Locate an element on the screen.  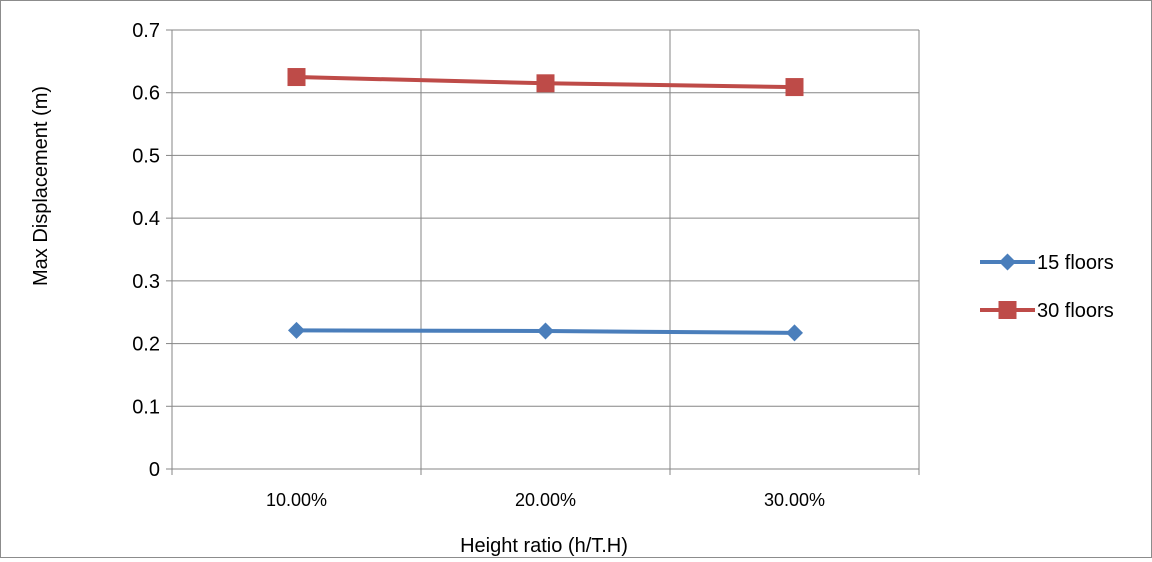
legend-item: 30 floors is located at coordinates (1047, 311).